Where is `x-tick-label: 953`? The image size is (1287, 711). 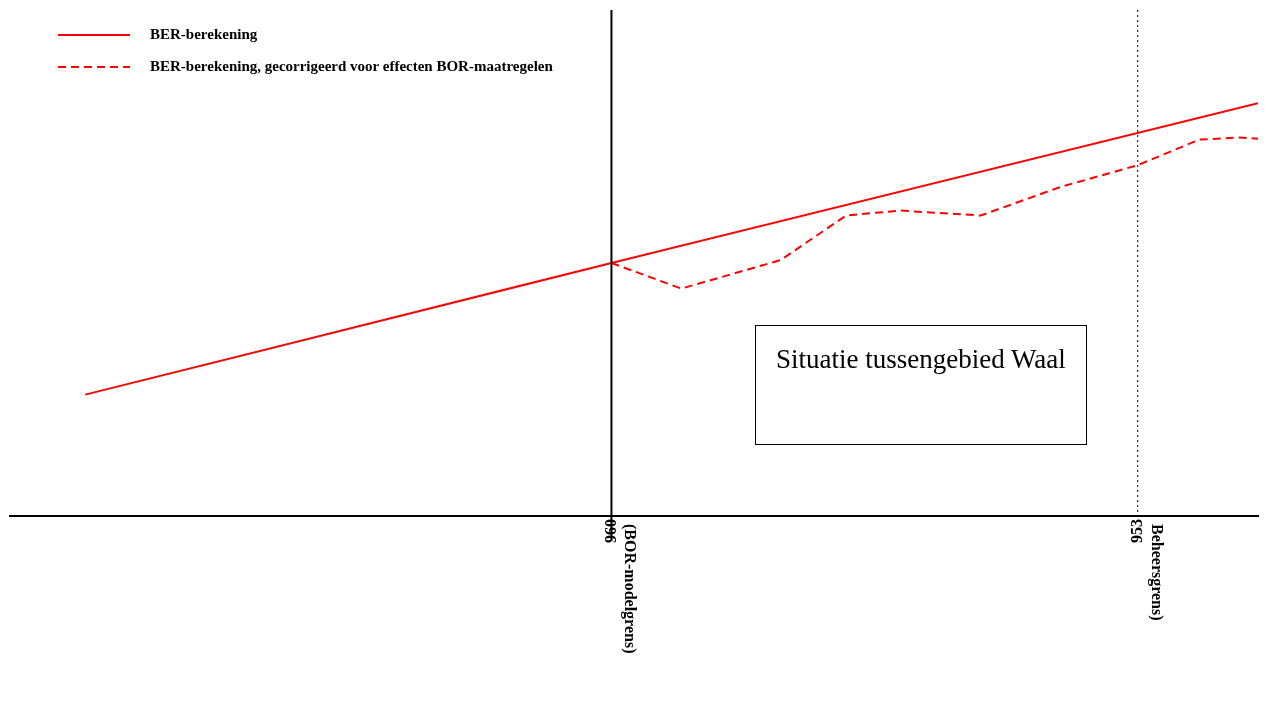
x-tick-label: 953 is located at coordinates (1136, 531).